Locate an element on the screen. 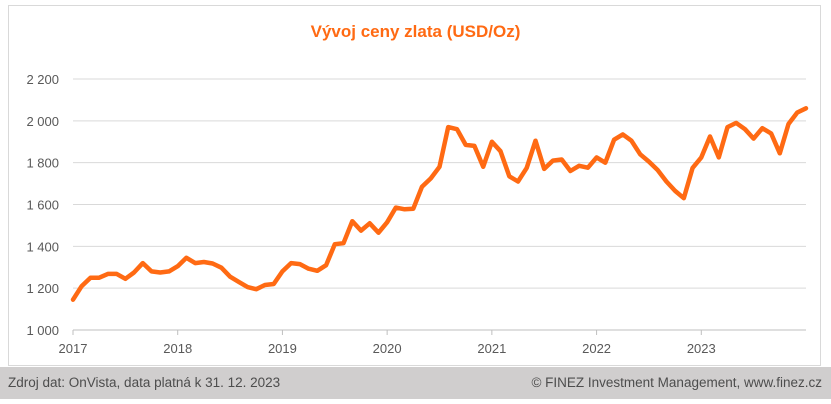  x-tick-label: 2022 is located at coordinates (596, 348).